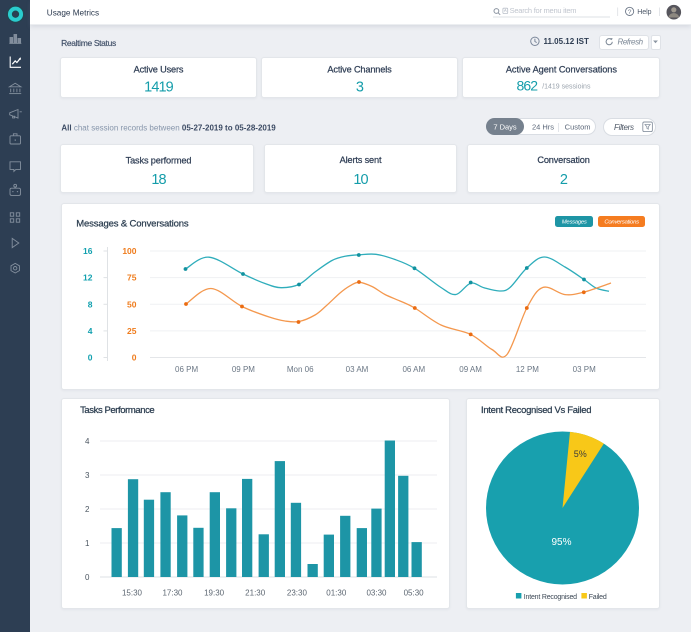 Image resolution: width=691 pixels, height=632 pixels. Describe the element at coordinates (214, 592) in the screenshot. I see `svg-text: 19:30` at that location.